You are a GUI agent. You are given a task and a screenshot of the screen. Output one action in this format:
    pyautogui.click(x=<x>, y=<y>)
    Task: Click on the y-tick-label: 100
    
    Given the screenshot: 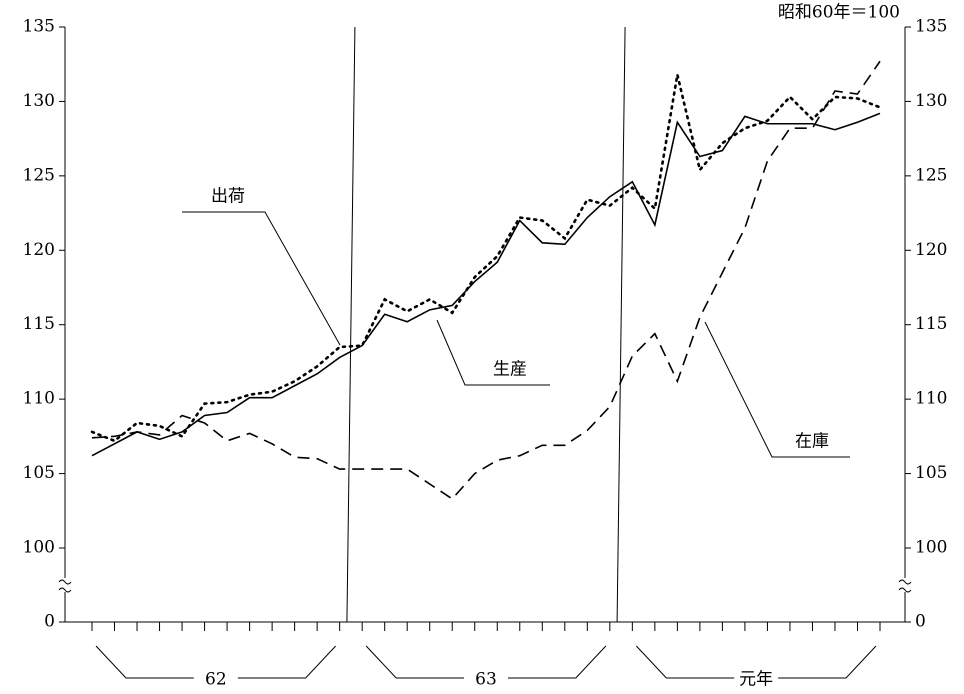 What is the action you would take?
    pyautogui.click(x=39, y=548)
    